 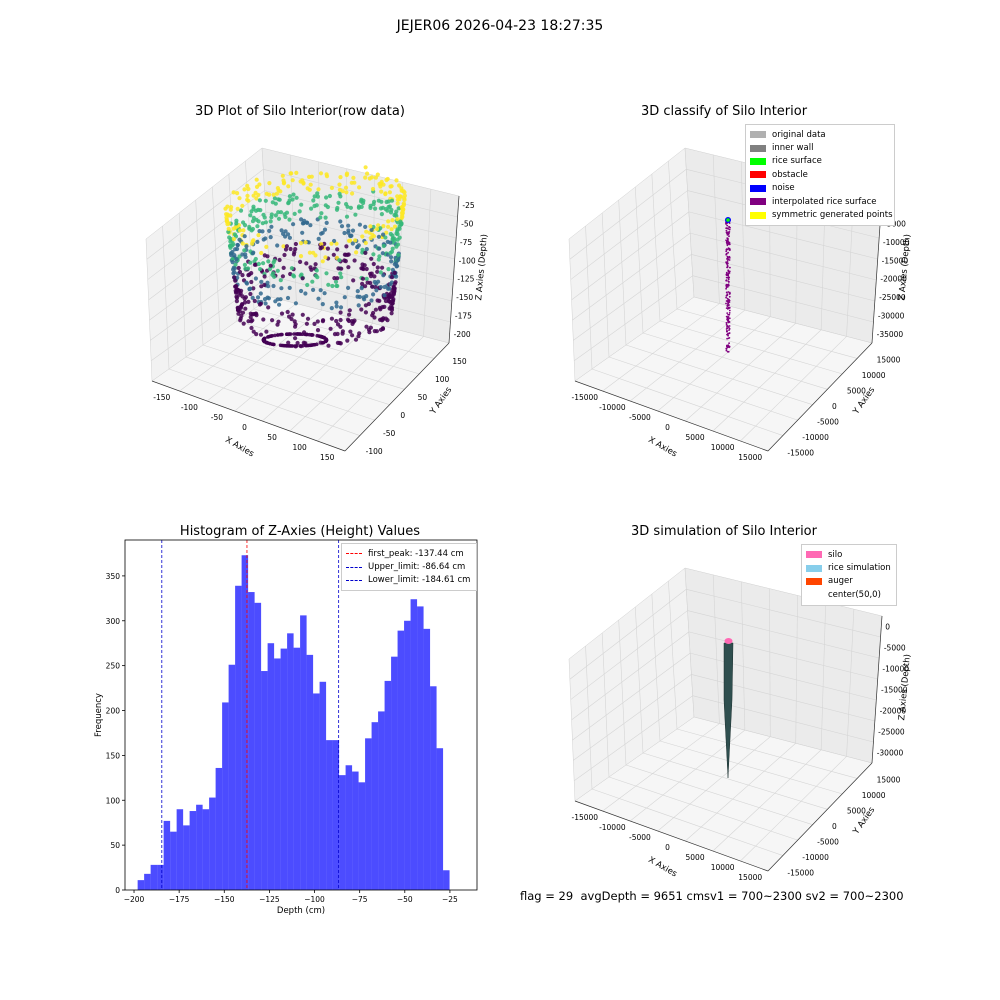 I want to click on histogram, so click(x=300, y=716).